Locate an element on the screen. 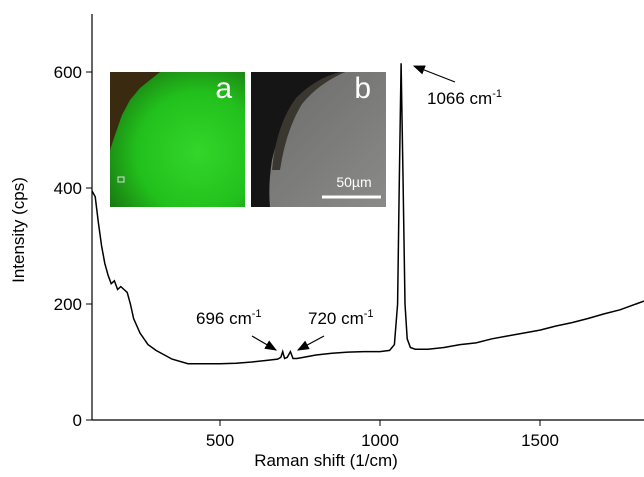  y-tick-label: 0 is located at coordinates (77, 420).